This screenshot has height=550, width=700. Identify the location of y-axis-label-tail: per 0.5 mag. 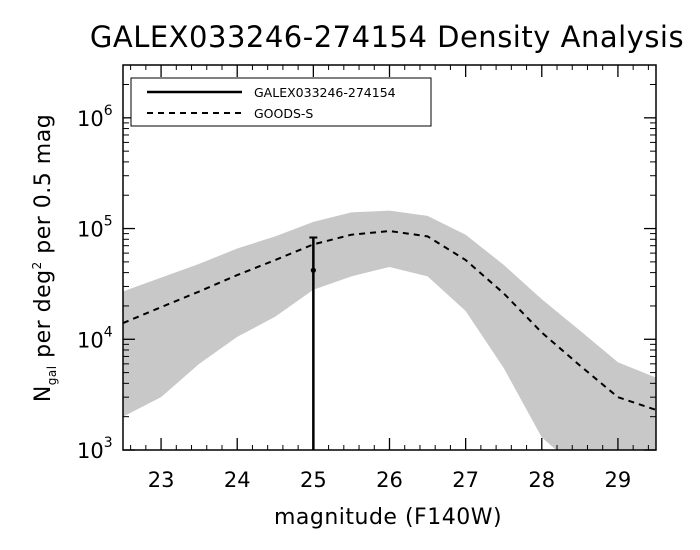
(43, 187).